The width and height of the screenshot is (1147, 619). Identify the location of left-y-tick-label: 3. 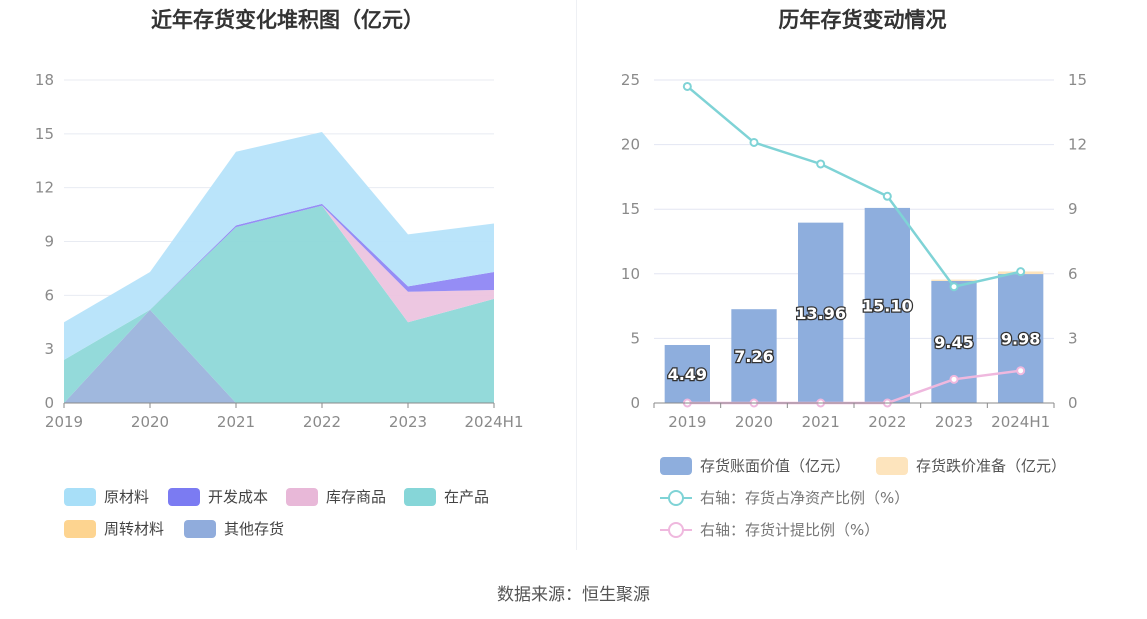
(49, 349).